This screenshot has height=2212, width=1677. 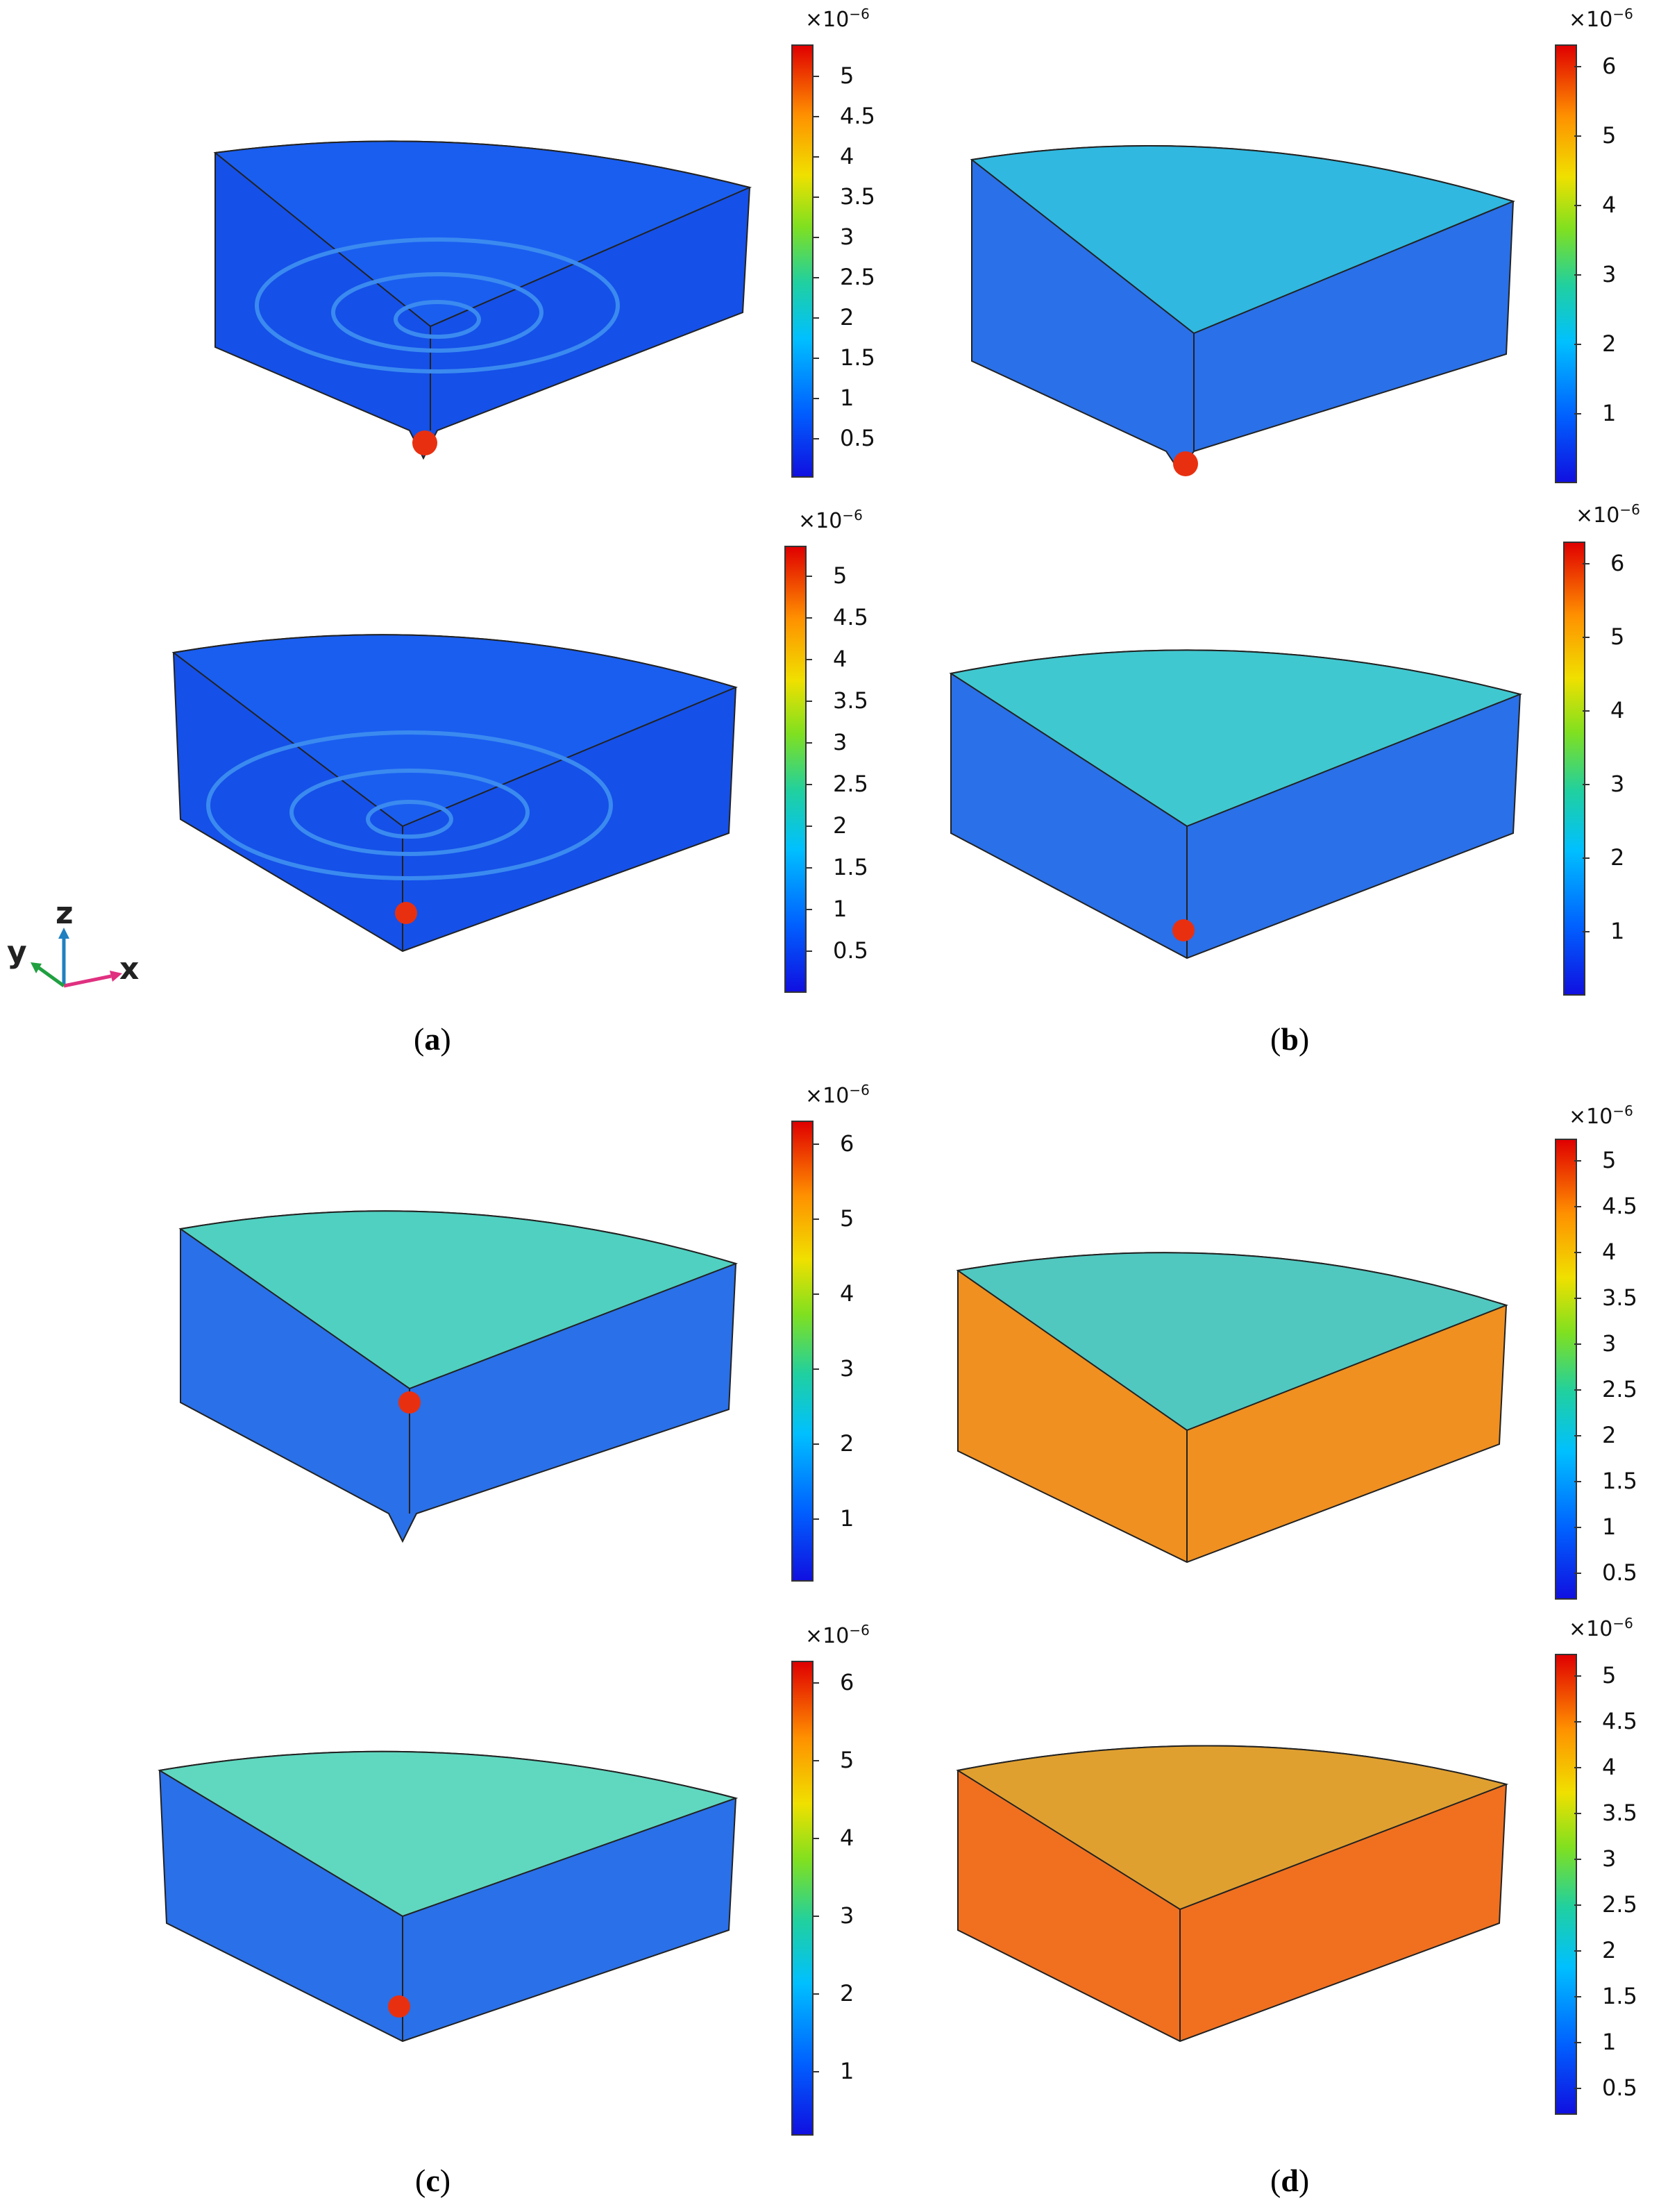 I want to click on panel-c-top, so click(x=458, y=1367).